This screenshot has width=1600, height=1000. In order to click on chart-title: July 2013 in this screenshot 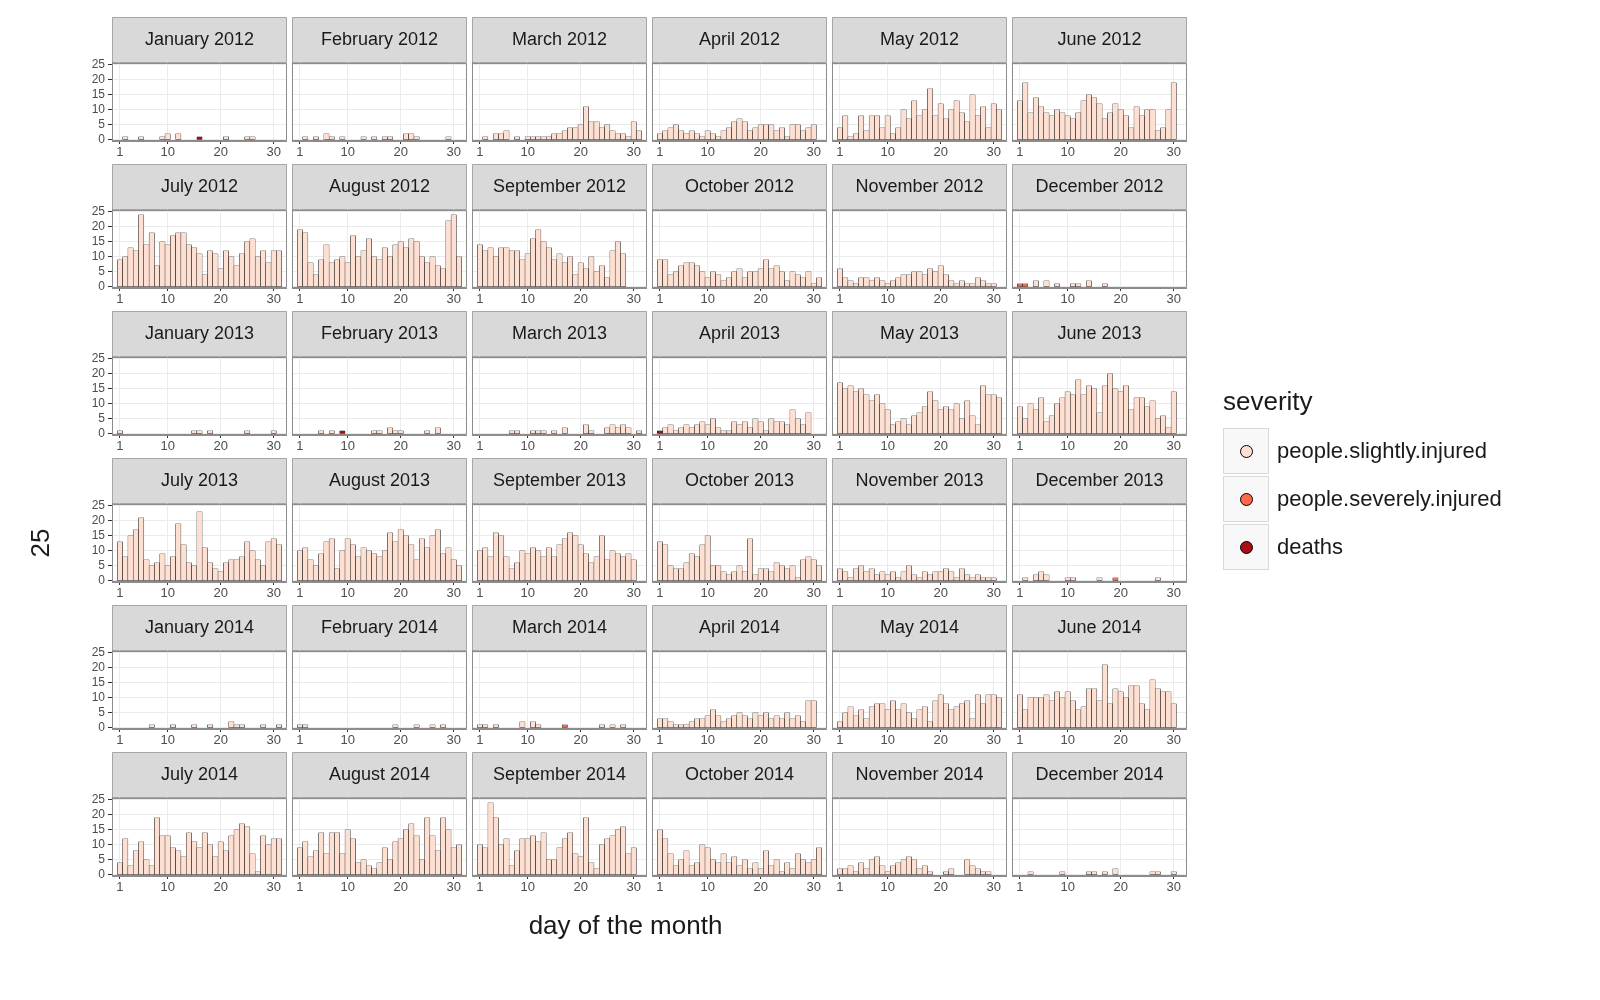, I will do `click(199, 479)`.